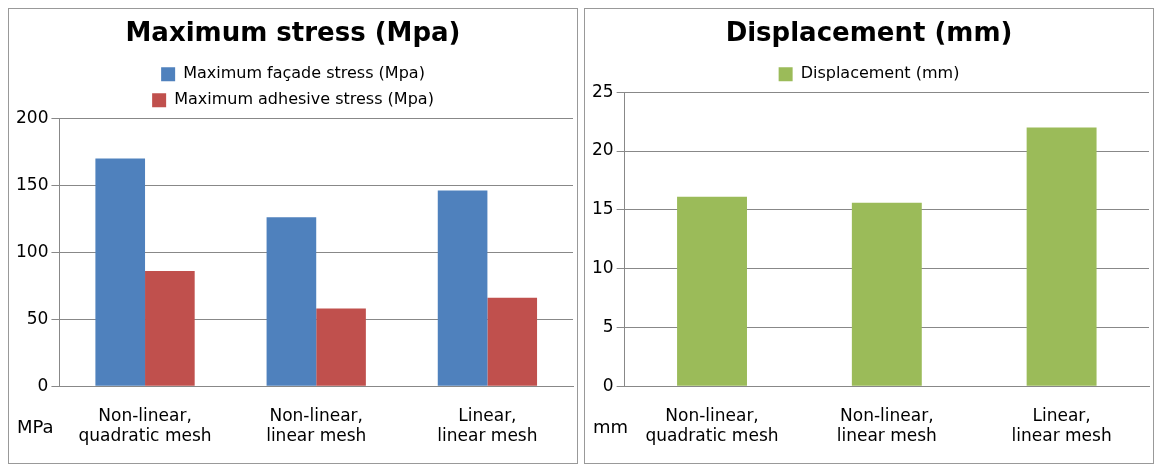 The width and height of the screenshot is (1160, 472). I want to click on chart-title: Displacement (mm), so click(869, 32).